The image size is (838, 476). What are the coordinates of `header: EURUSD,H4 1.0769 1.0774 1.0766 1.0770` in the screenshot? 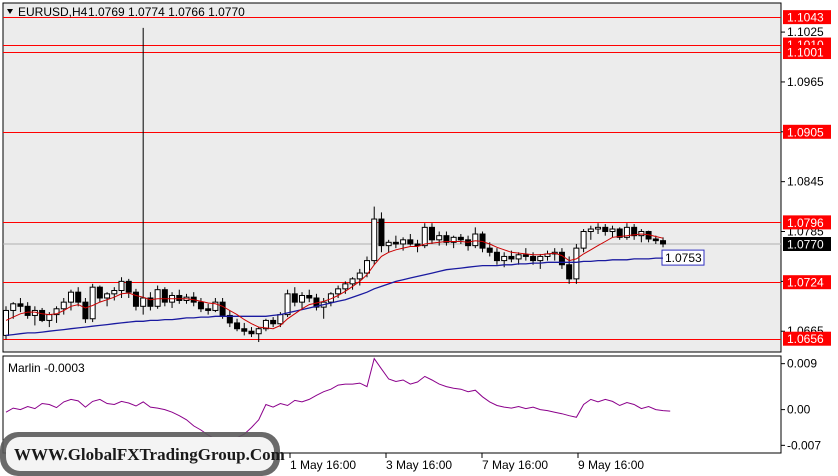 It's located at (126, 12).